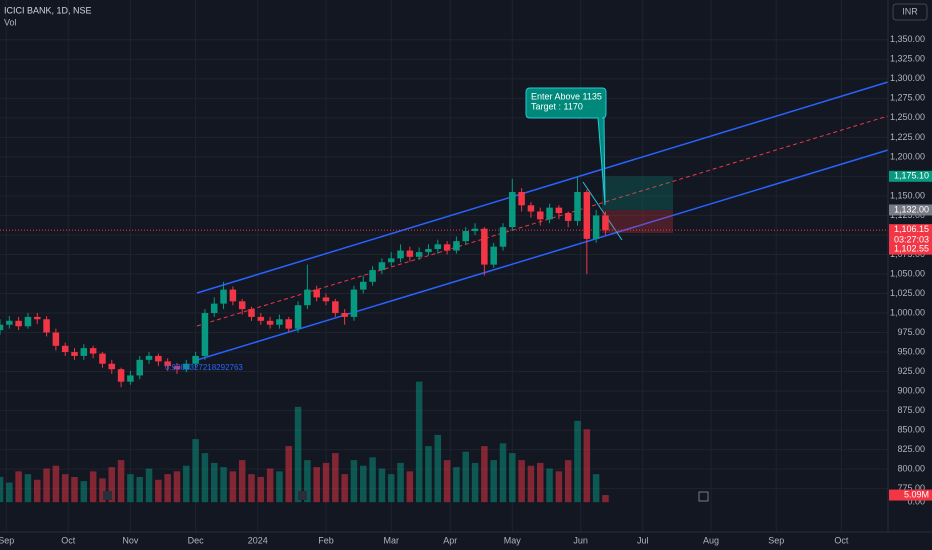 The image size is (932, 550). What do you see at coordinates (130, 540) in the screenshot?
I see `x-tick-label: Nov` at bounding box center [130, 540].